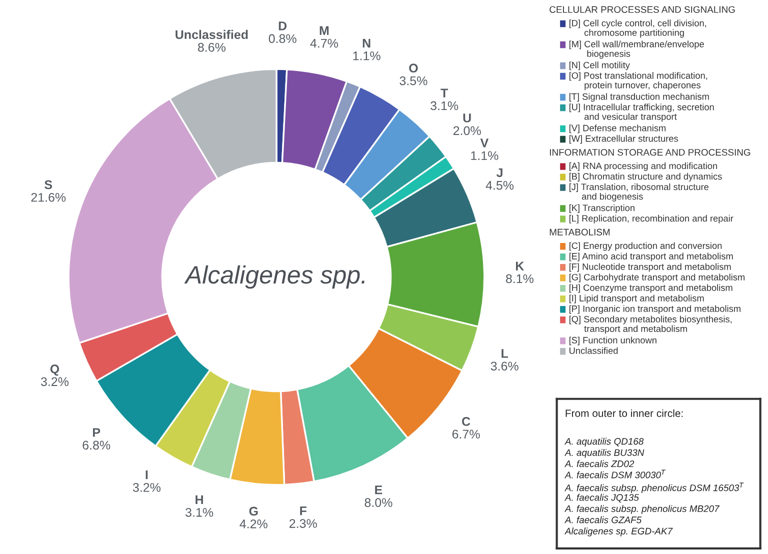 The image size is (768, 554). What do you see at coordinates (499, 173) in the screenshot?
I see `slice-label: J` at bounding box center [499, 173].